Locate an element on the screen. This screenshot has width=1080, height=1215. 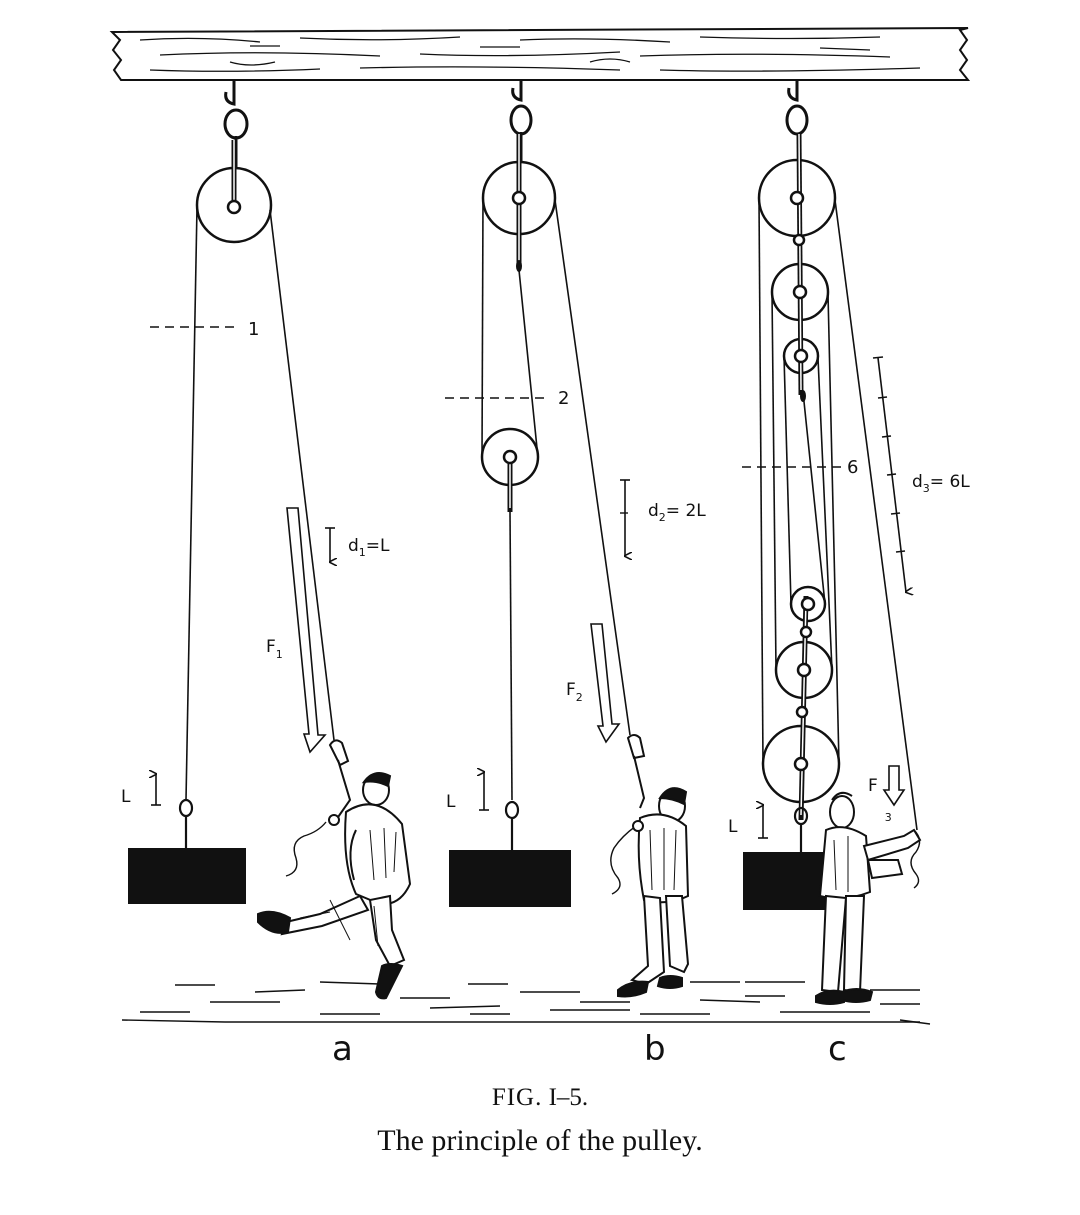
rope-b is located at coordinates (556, 499).